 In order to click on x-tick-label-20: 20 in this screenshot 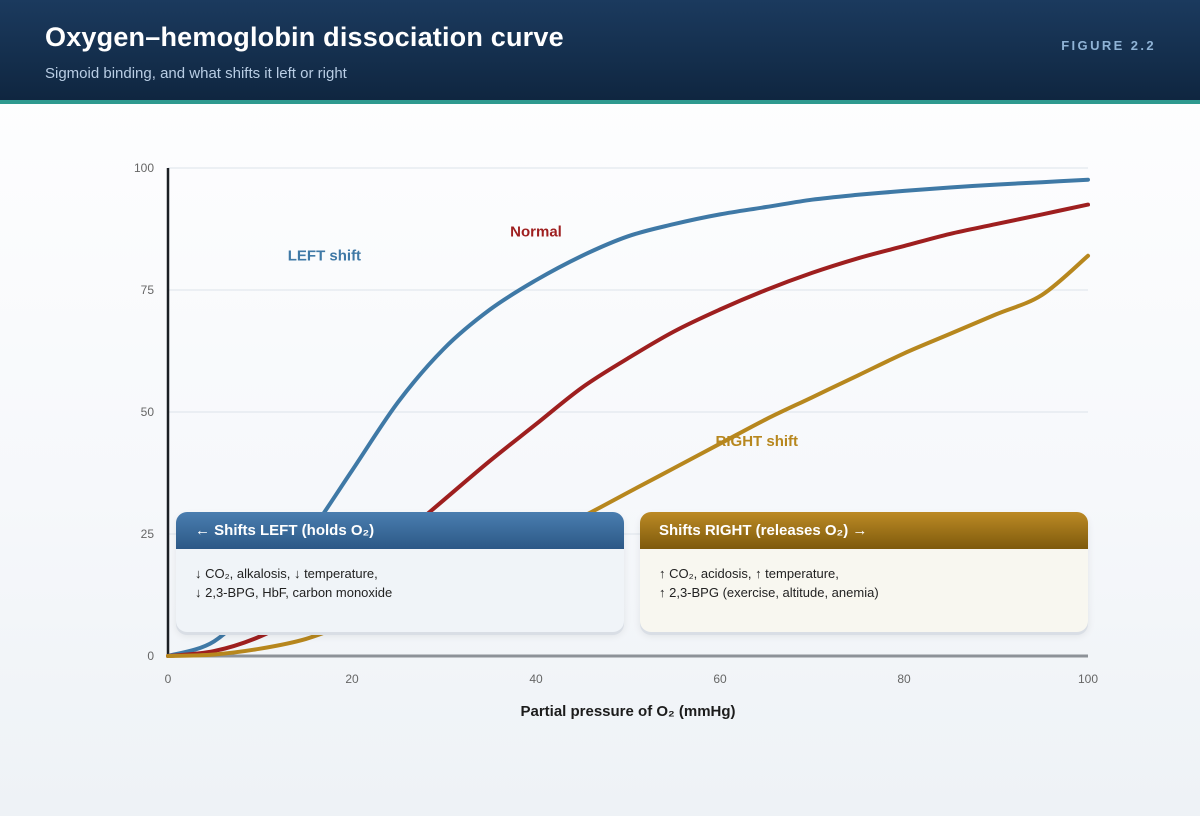, I will do `click(352, 679)`.